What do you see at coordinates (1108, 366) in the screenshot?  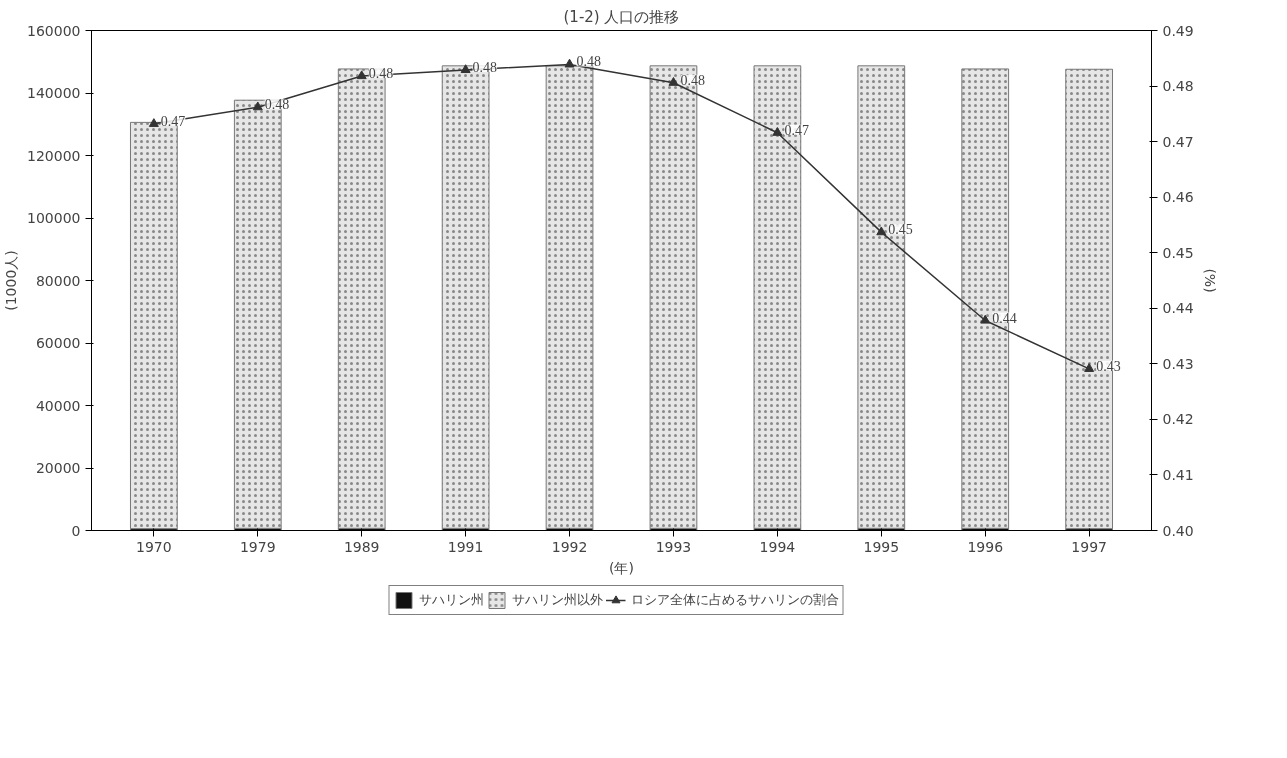 I see `data-label: 0.43` at bounding box center [1108, 366].